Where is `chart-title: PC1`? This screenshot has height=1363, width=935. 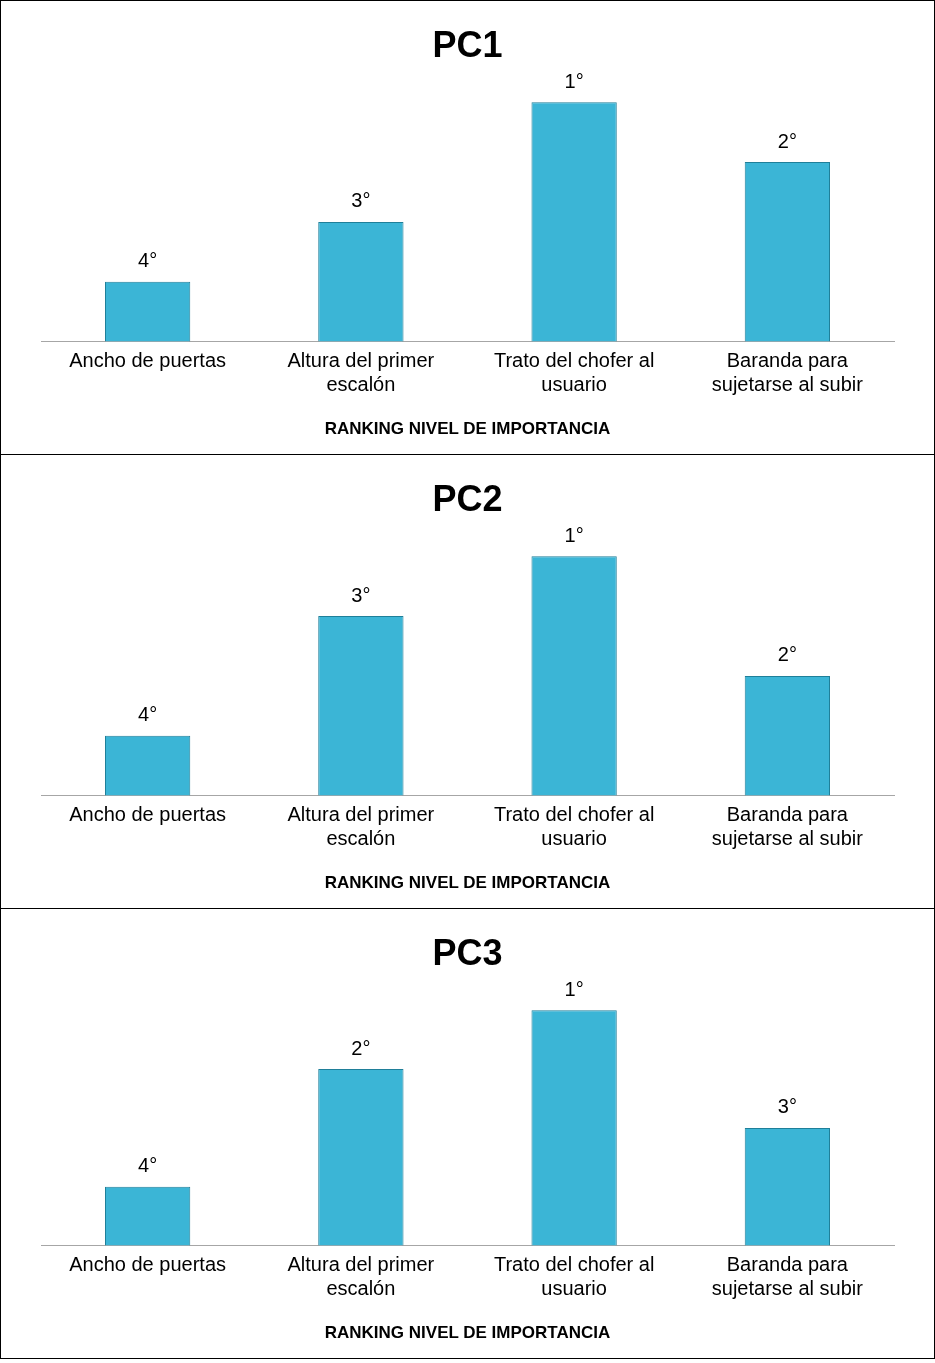 chart-title: PC1 is located at coordinates (467, 44).